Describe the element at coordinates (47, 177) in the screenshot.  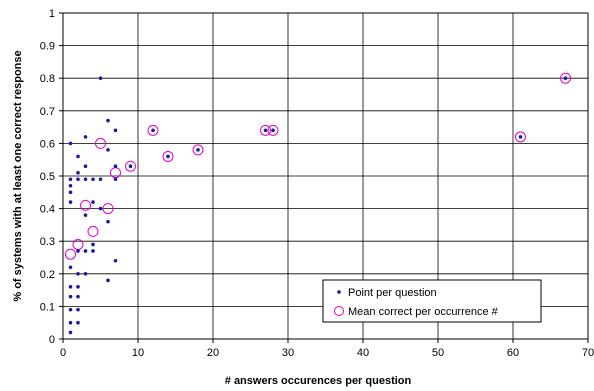
I see `y-tick-label: 0.5` at that location.